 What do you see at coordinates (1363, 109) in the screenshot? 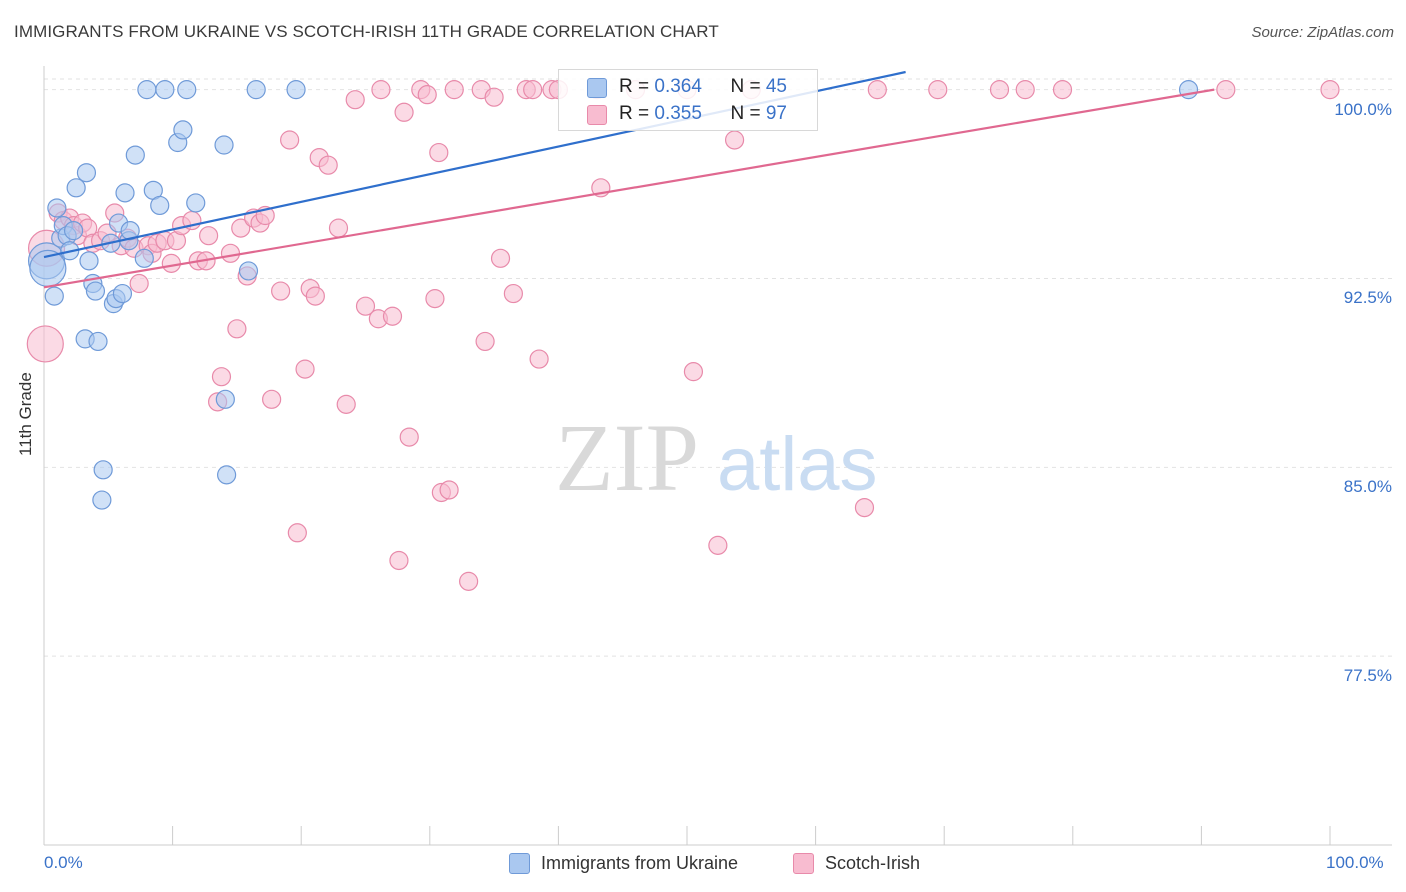
I see `y-tick-label: 100.0%` at bounding box center [1363, 109].